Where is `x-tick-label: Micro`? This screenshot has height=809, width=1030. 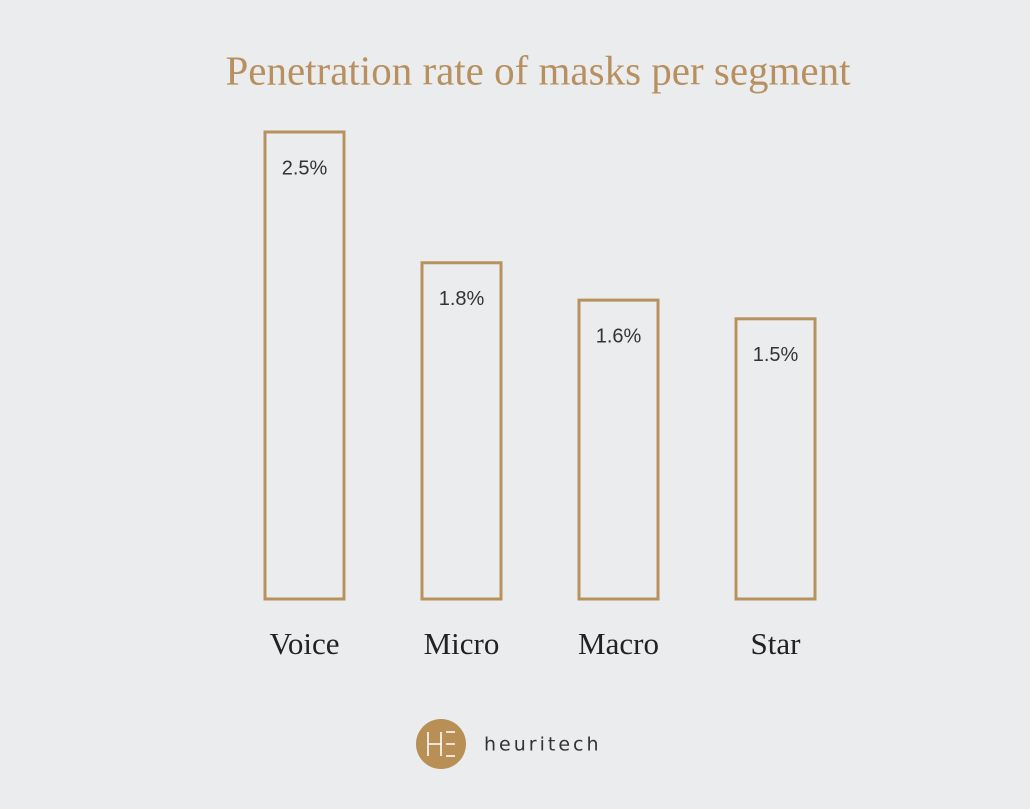 x-tick-label: Micro is located at coordinates (462, 643).